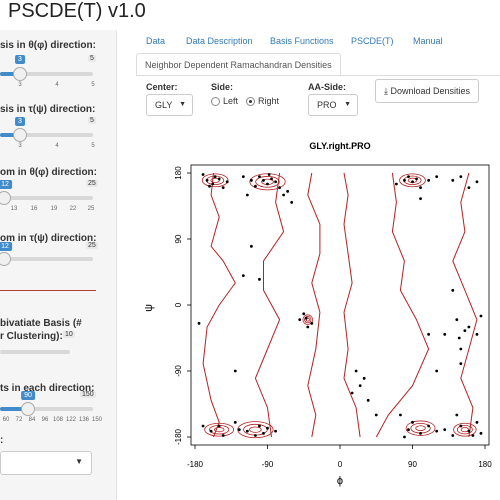 Image resolution: width=500 pixels, height=500 pixels. I want to click on radio-checked-icon, so click(250, 102).